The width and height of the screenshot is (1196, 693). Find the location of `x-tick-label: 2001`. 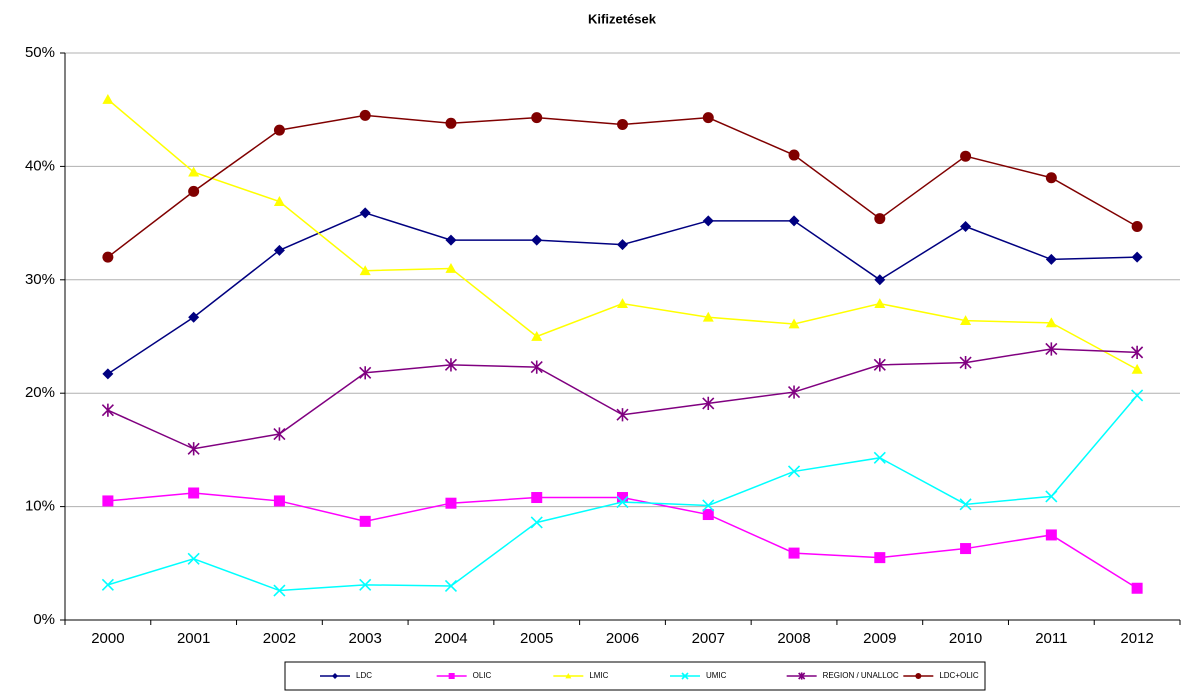

x-tick-label: 2001 is located at coordinates (193, 638).